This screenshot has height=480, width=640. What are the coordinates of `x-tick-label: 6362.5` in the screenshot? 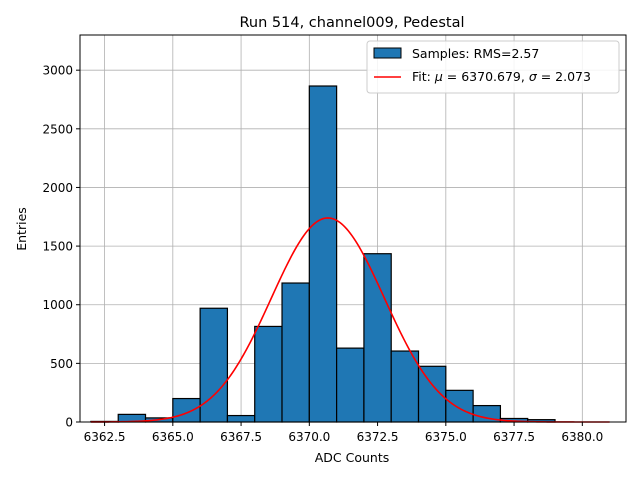 It's located at (105, 437).